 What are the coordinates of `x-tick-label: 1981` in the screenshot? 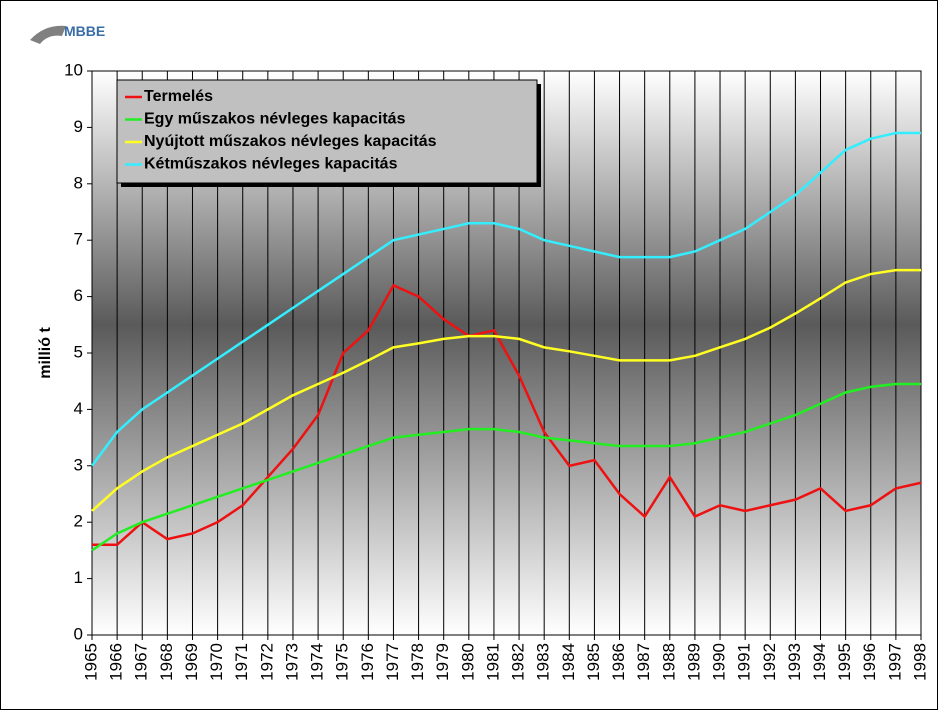 It's located at (492, 662).